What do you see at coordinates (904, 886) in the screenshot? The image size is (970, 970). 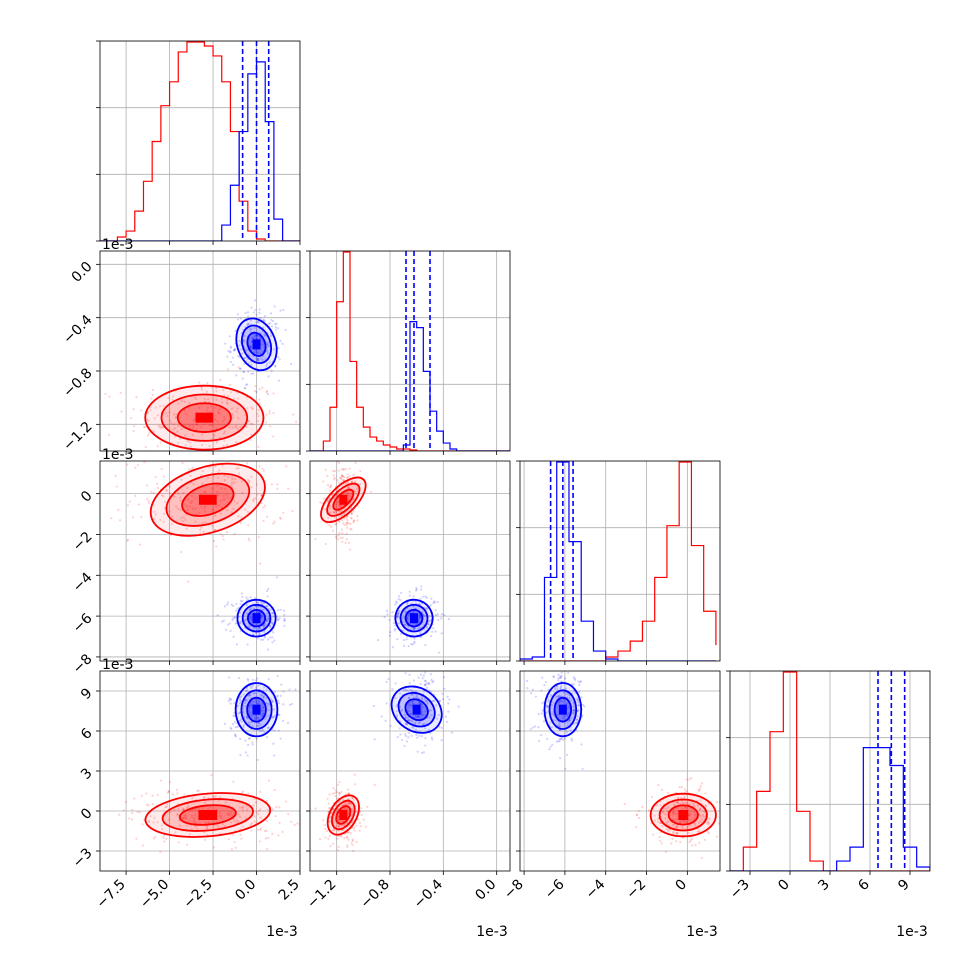 I see `x-tick-label-p4: 9` at bounding box center [904, 886].